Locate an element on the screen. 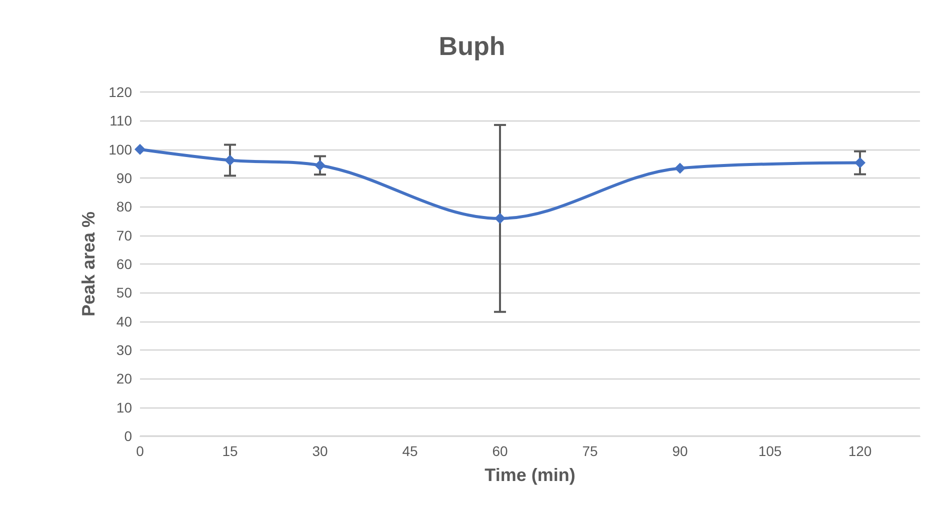 The height and width of the screenshot is (523, 944). chart-title: Buph is located at coordinates (472, 46).